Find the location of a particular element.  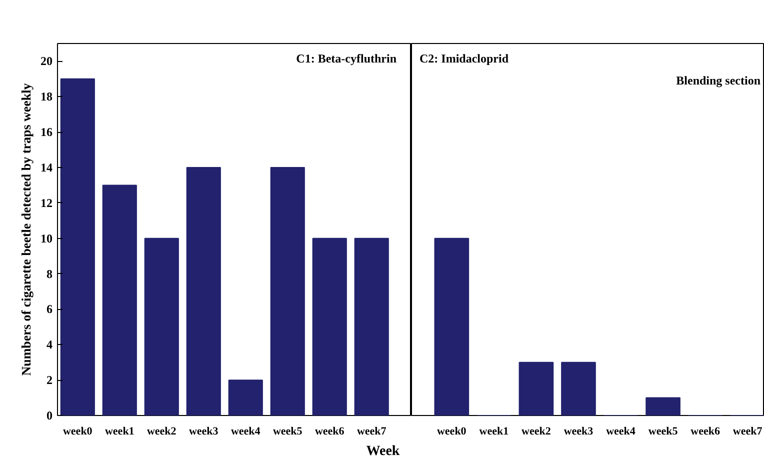

x-axis-title: Week is located at coordinates (383, 450).